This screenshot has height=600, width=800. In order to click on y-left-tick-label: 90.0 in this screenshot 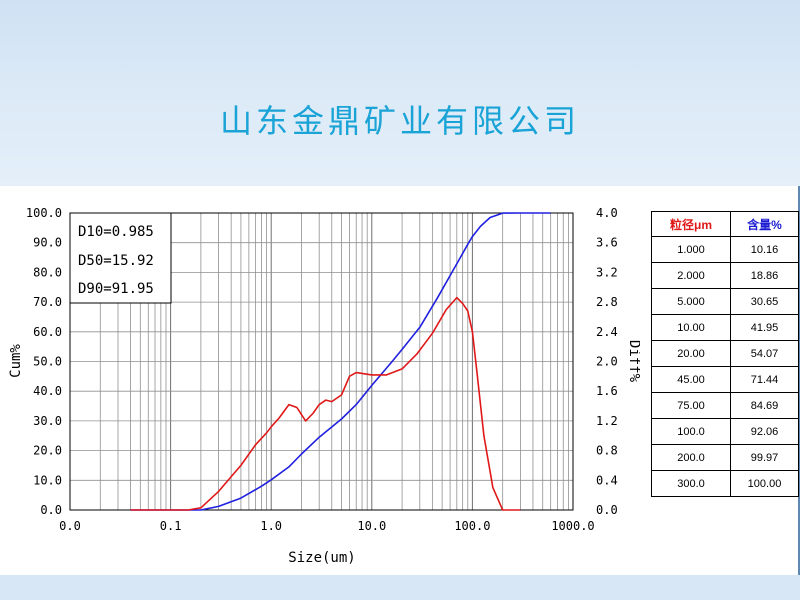, I will do `click(47, 243)`.